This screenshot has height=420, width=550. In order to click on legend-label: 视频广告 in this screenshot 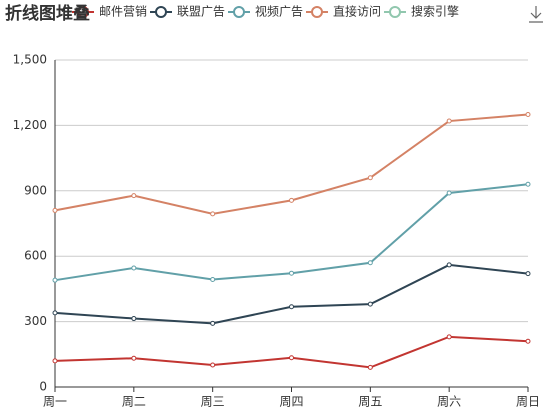, I will do `click(279, 11)`.